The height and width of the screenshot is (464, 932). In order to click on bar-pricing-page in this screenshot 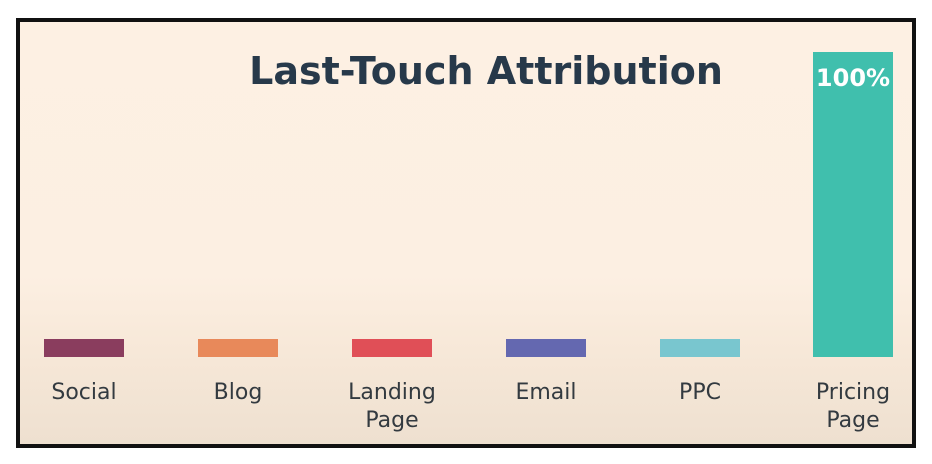, I will do `click(853, 204)`.